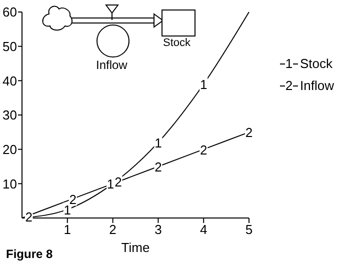 This screenshot has width=344, height=266. What do you see at coordinates (68, 230) in the screenshot?
I see `x-tick-label: 1` at bounding box center [68, 230].